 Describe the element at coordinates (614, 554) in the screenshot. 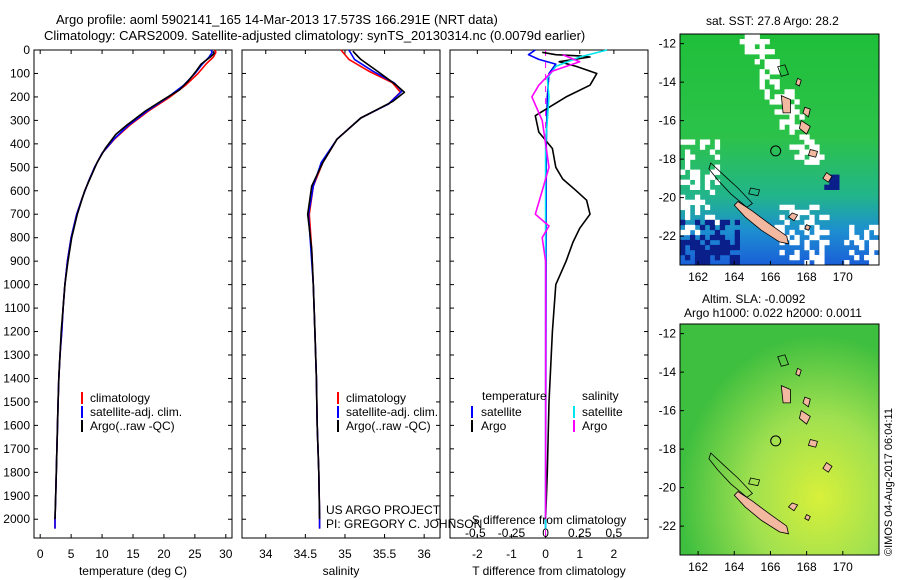

I see `x-tick-label: 2` at that location.